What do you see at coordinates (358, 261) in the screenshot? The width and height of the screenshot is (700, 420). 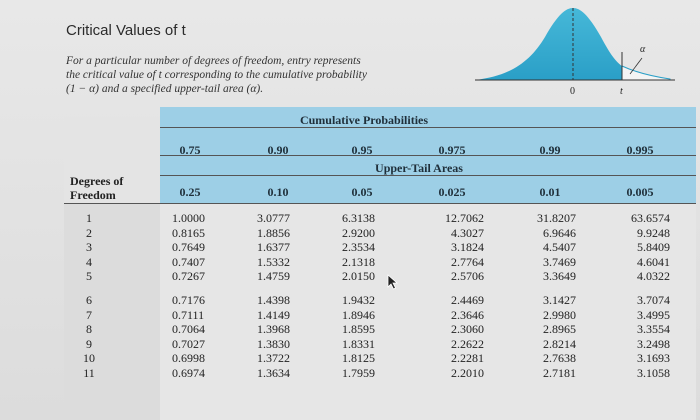 I see `cell: 2.1318` at bounding box center [358, 261].